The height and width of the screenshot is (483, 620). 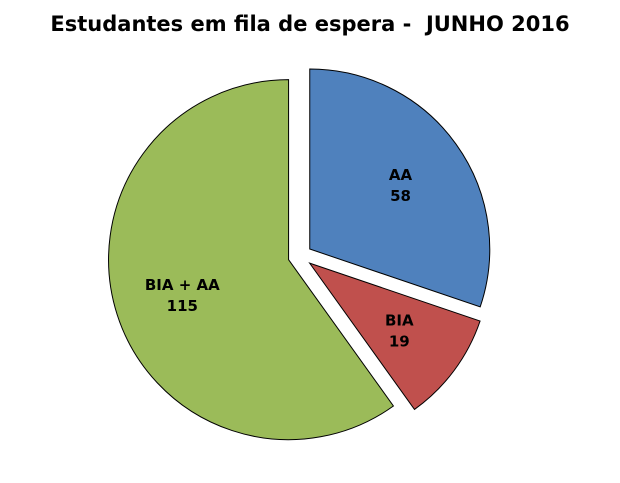 I want to click on pie-slice-aa, so click(x=400, y=188).